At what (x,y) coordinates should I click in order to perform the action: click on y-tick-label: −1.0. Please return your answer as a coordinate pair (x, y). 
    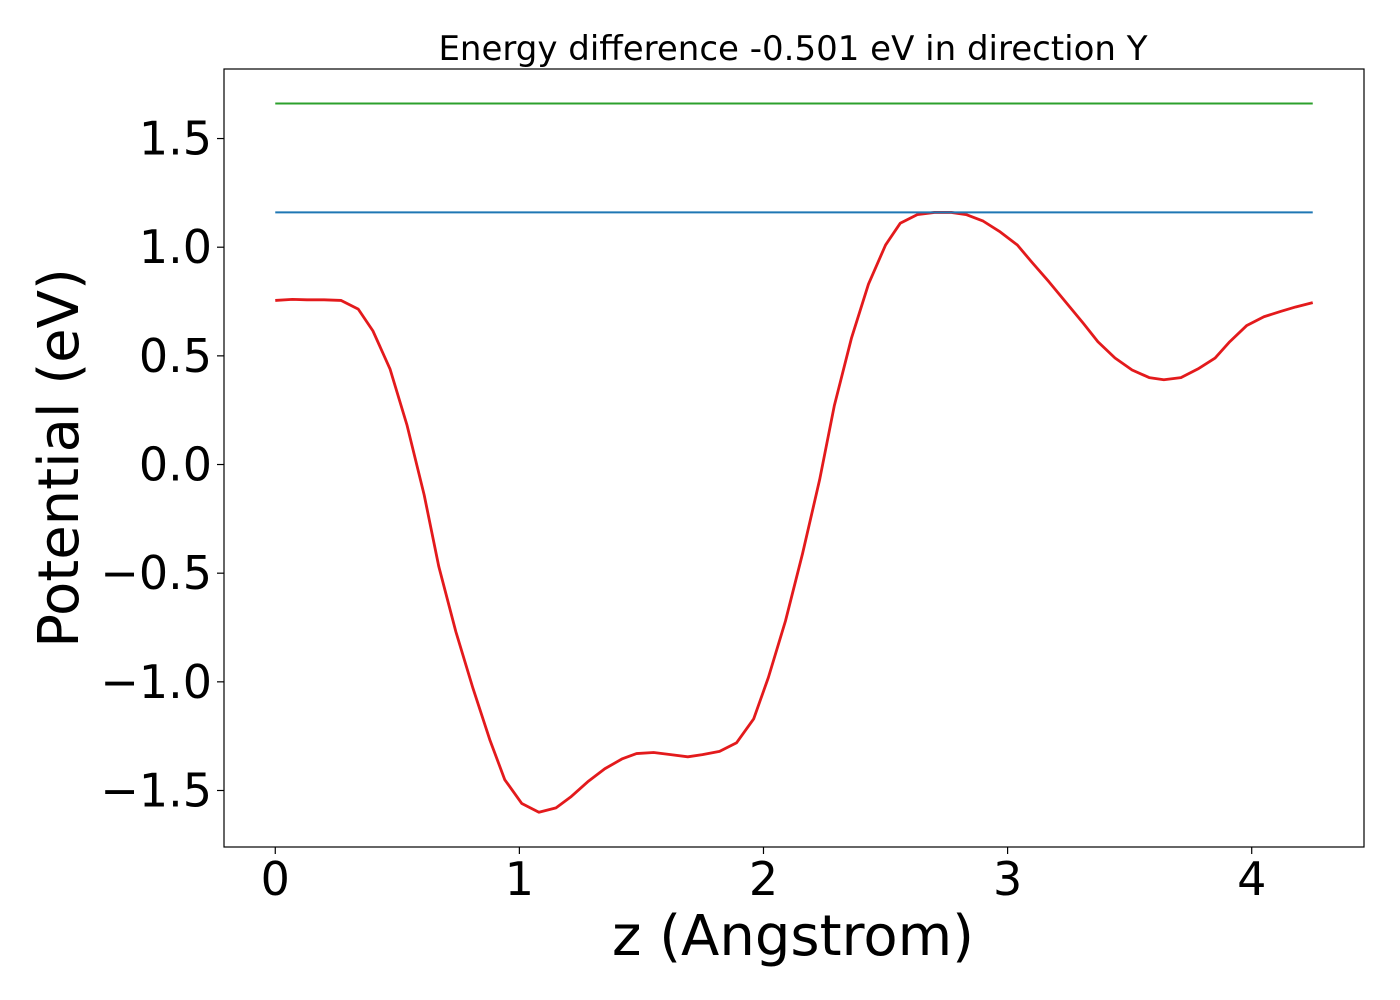
    Looking at the image, I should click on (156, 682).